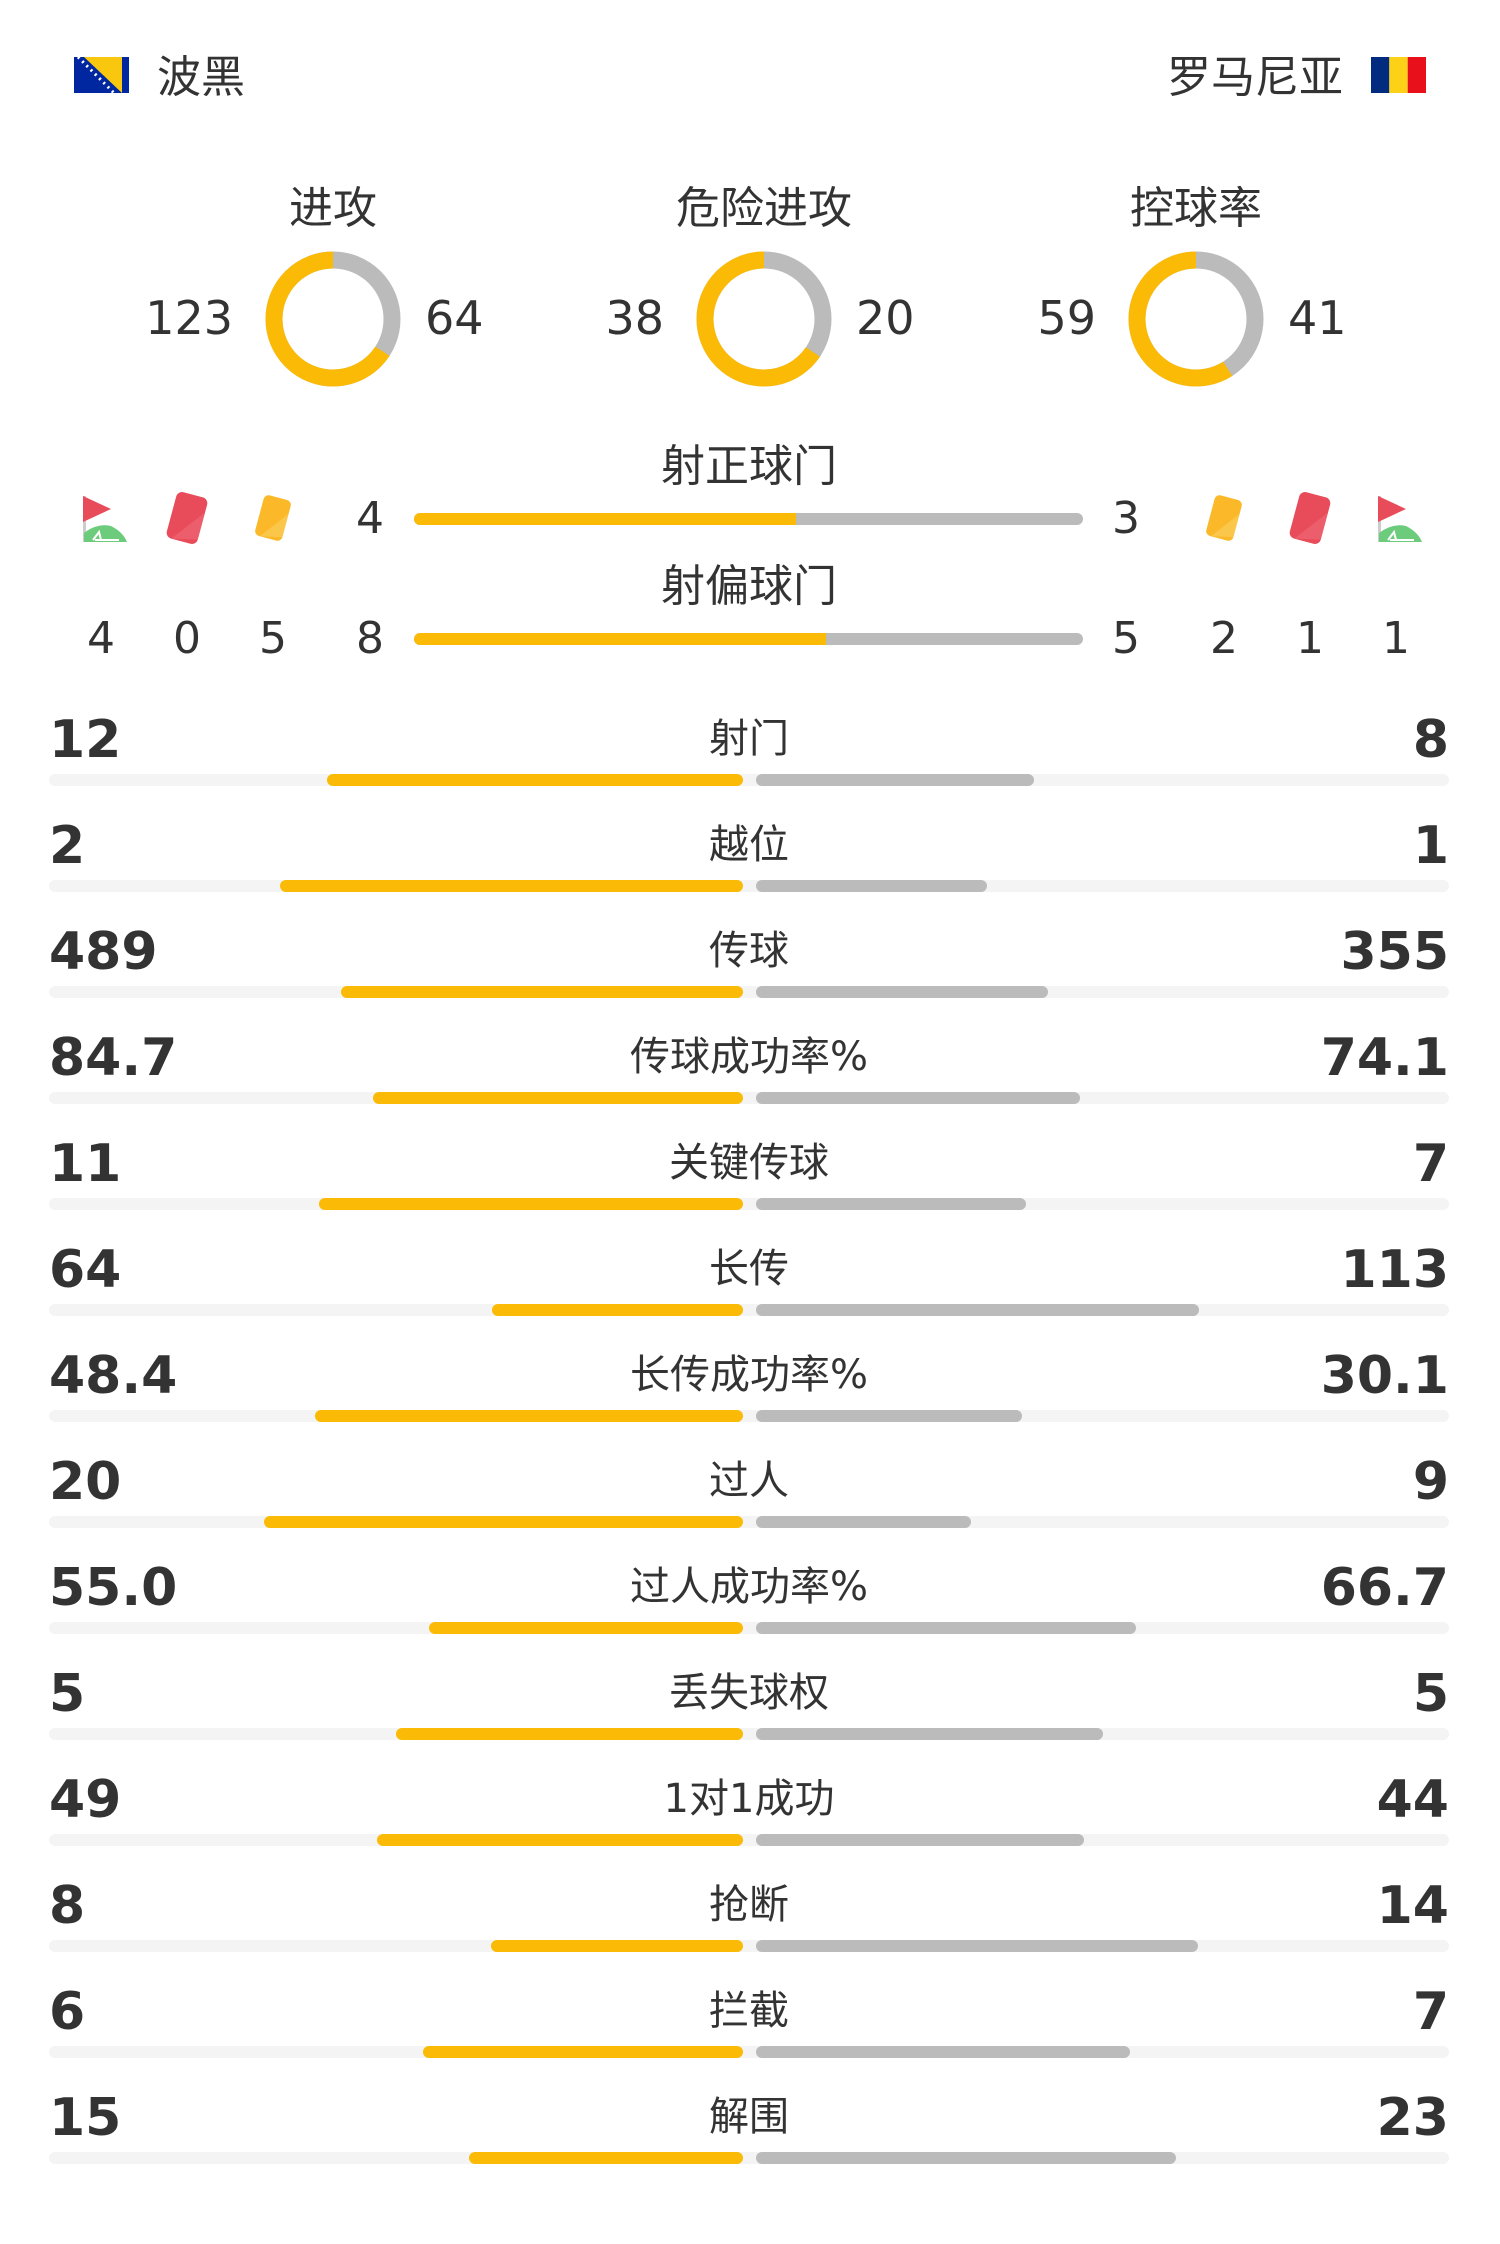  Describe the element at coordinates (1317, 318) in the screenshot. I see `donut-away-value: 41` at that location.